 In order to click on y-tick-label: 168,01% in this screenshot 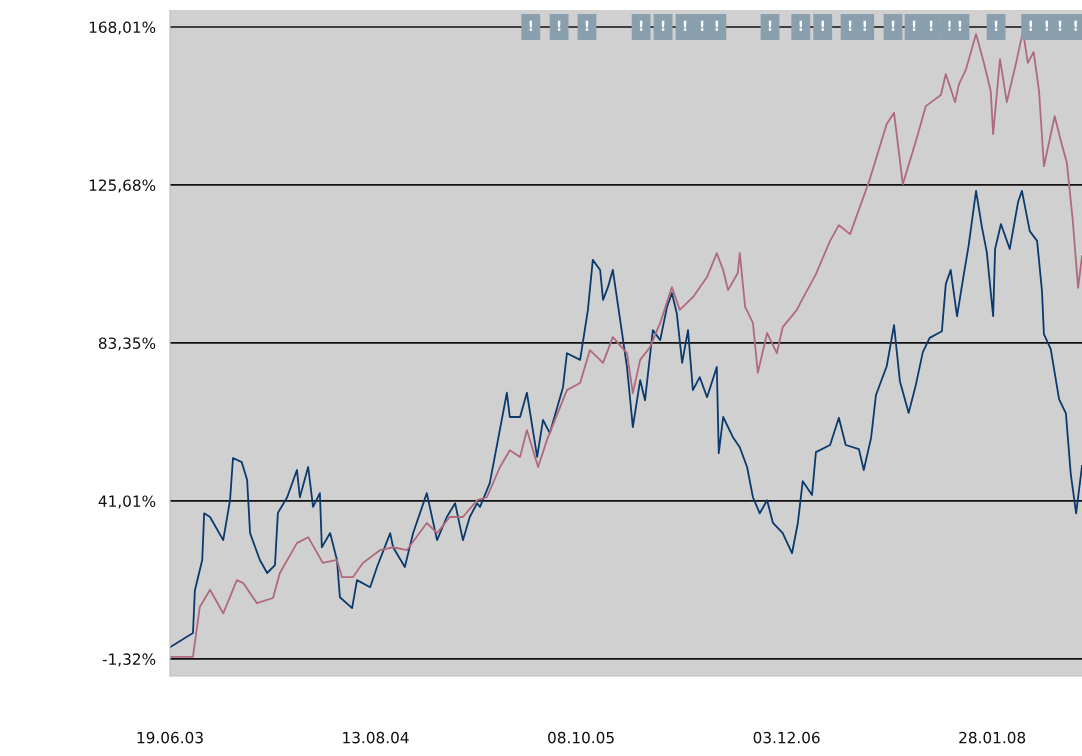, I will do `click(122, 28)`.